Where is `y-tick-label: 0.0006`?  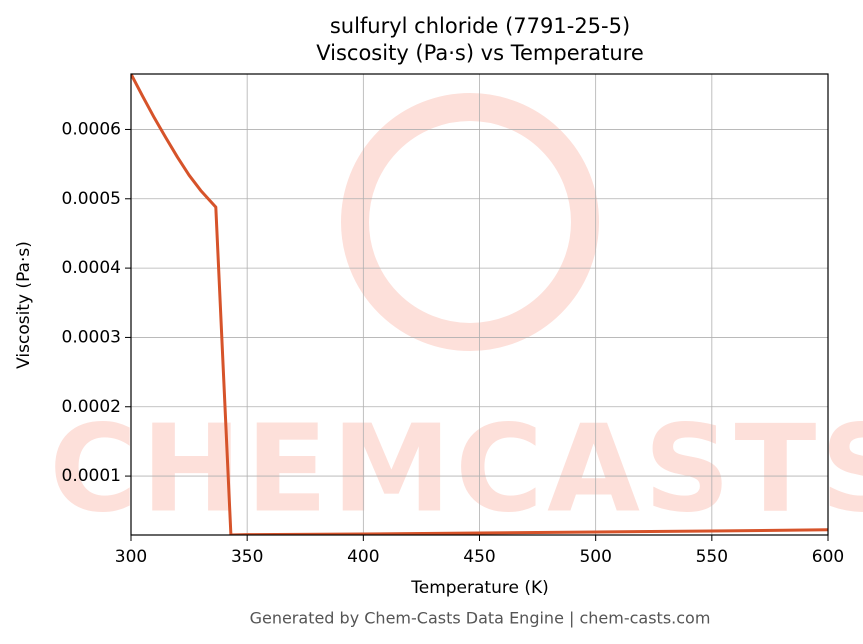
y-tick-label: 0.0006 is located at coordinates (91, 129).